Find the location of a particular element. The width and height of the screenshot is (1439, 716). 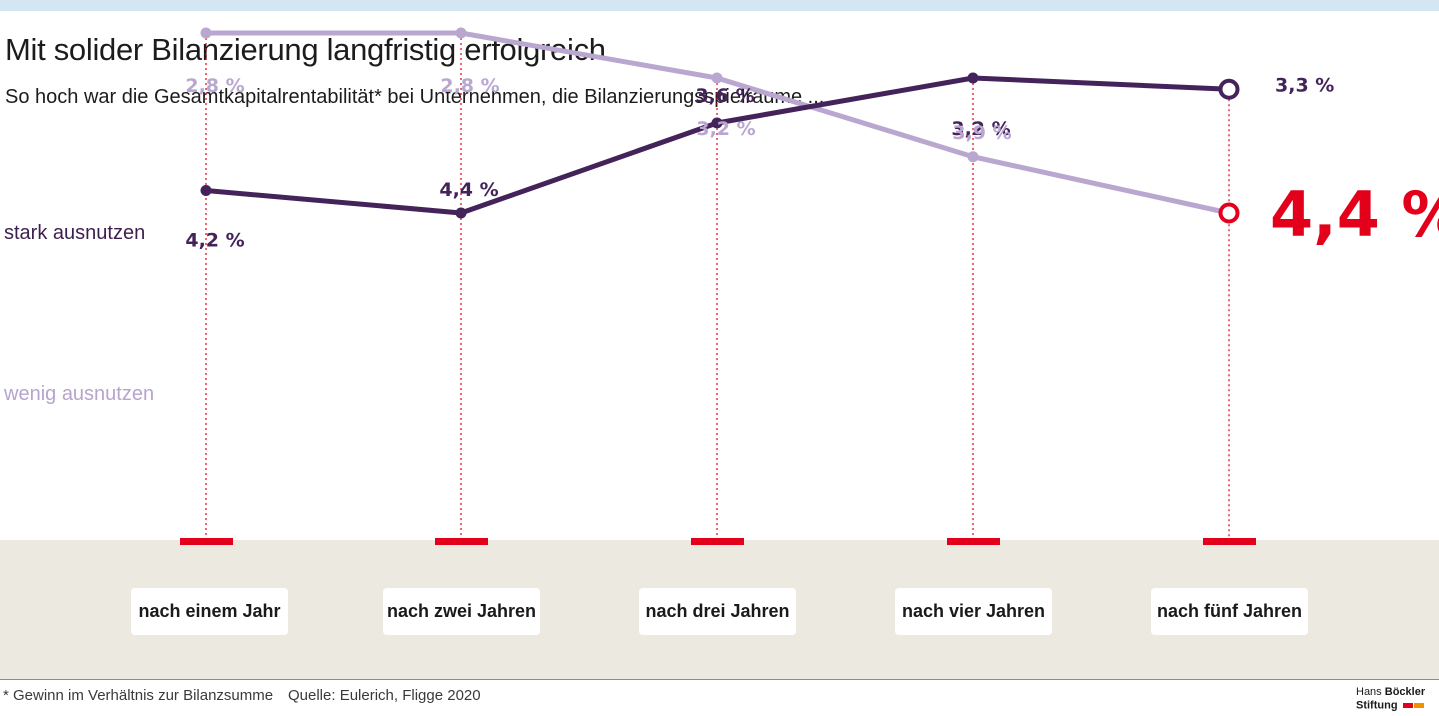

series-label-weak: wenig ausnutzen is located at coordinates (79, 394).